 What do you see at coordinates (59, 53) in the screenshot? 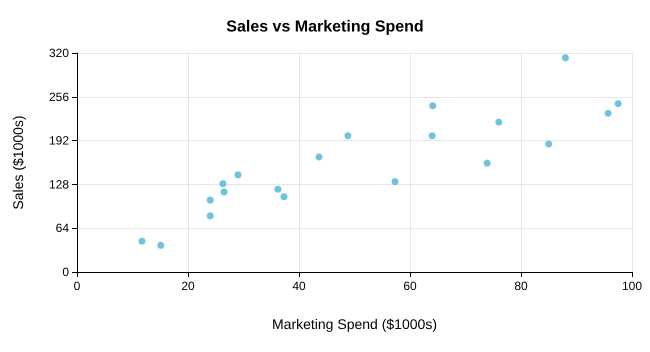
I see `y-tick-label: 320` at bounding box center [59, 53].